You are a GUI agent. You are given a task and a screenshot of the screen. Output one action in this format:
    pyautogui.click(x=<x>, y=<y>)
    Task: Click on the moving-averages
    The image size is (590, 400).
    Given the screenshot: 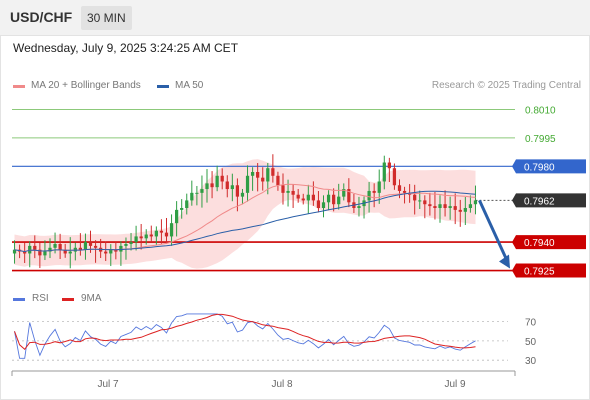 What is the action you would take?
    pyautogui.click(x=245, y=218)
    